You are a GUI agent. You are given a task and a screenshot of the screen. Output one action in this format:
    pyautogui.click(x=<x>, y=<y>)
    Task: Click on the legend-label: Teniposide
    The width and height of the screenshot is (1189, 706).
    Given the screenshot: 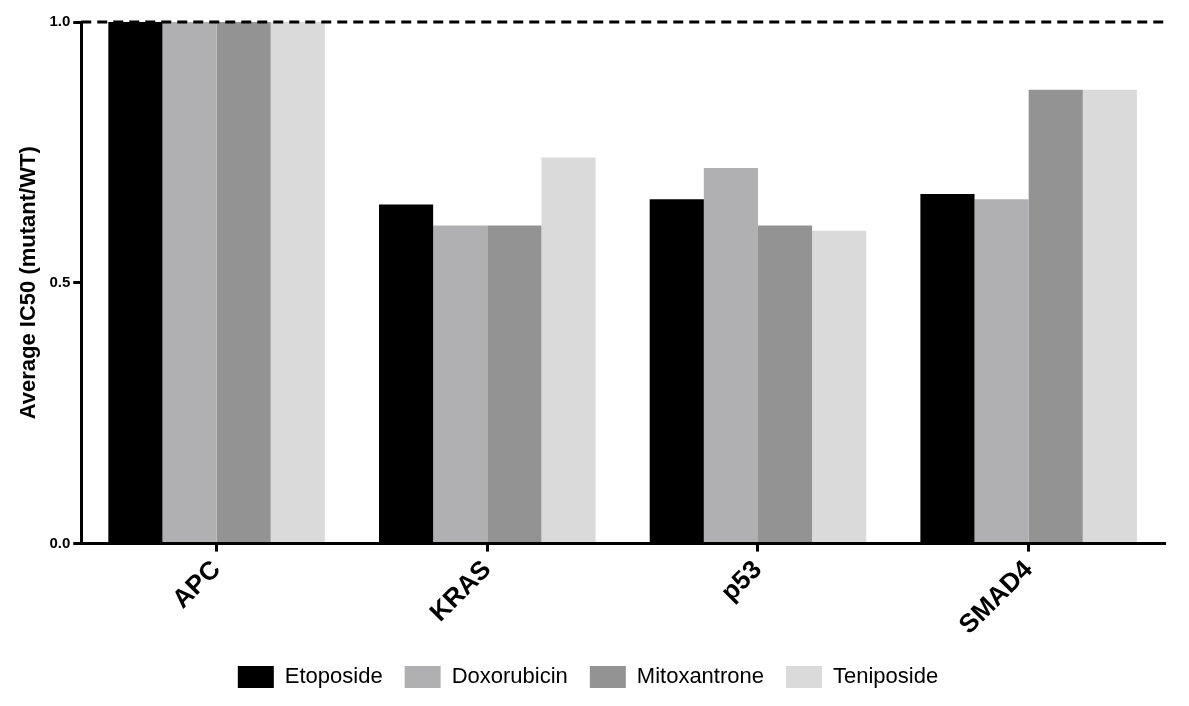 What is the action you would take?
    pyautogui.click(x=886, y=676)
    